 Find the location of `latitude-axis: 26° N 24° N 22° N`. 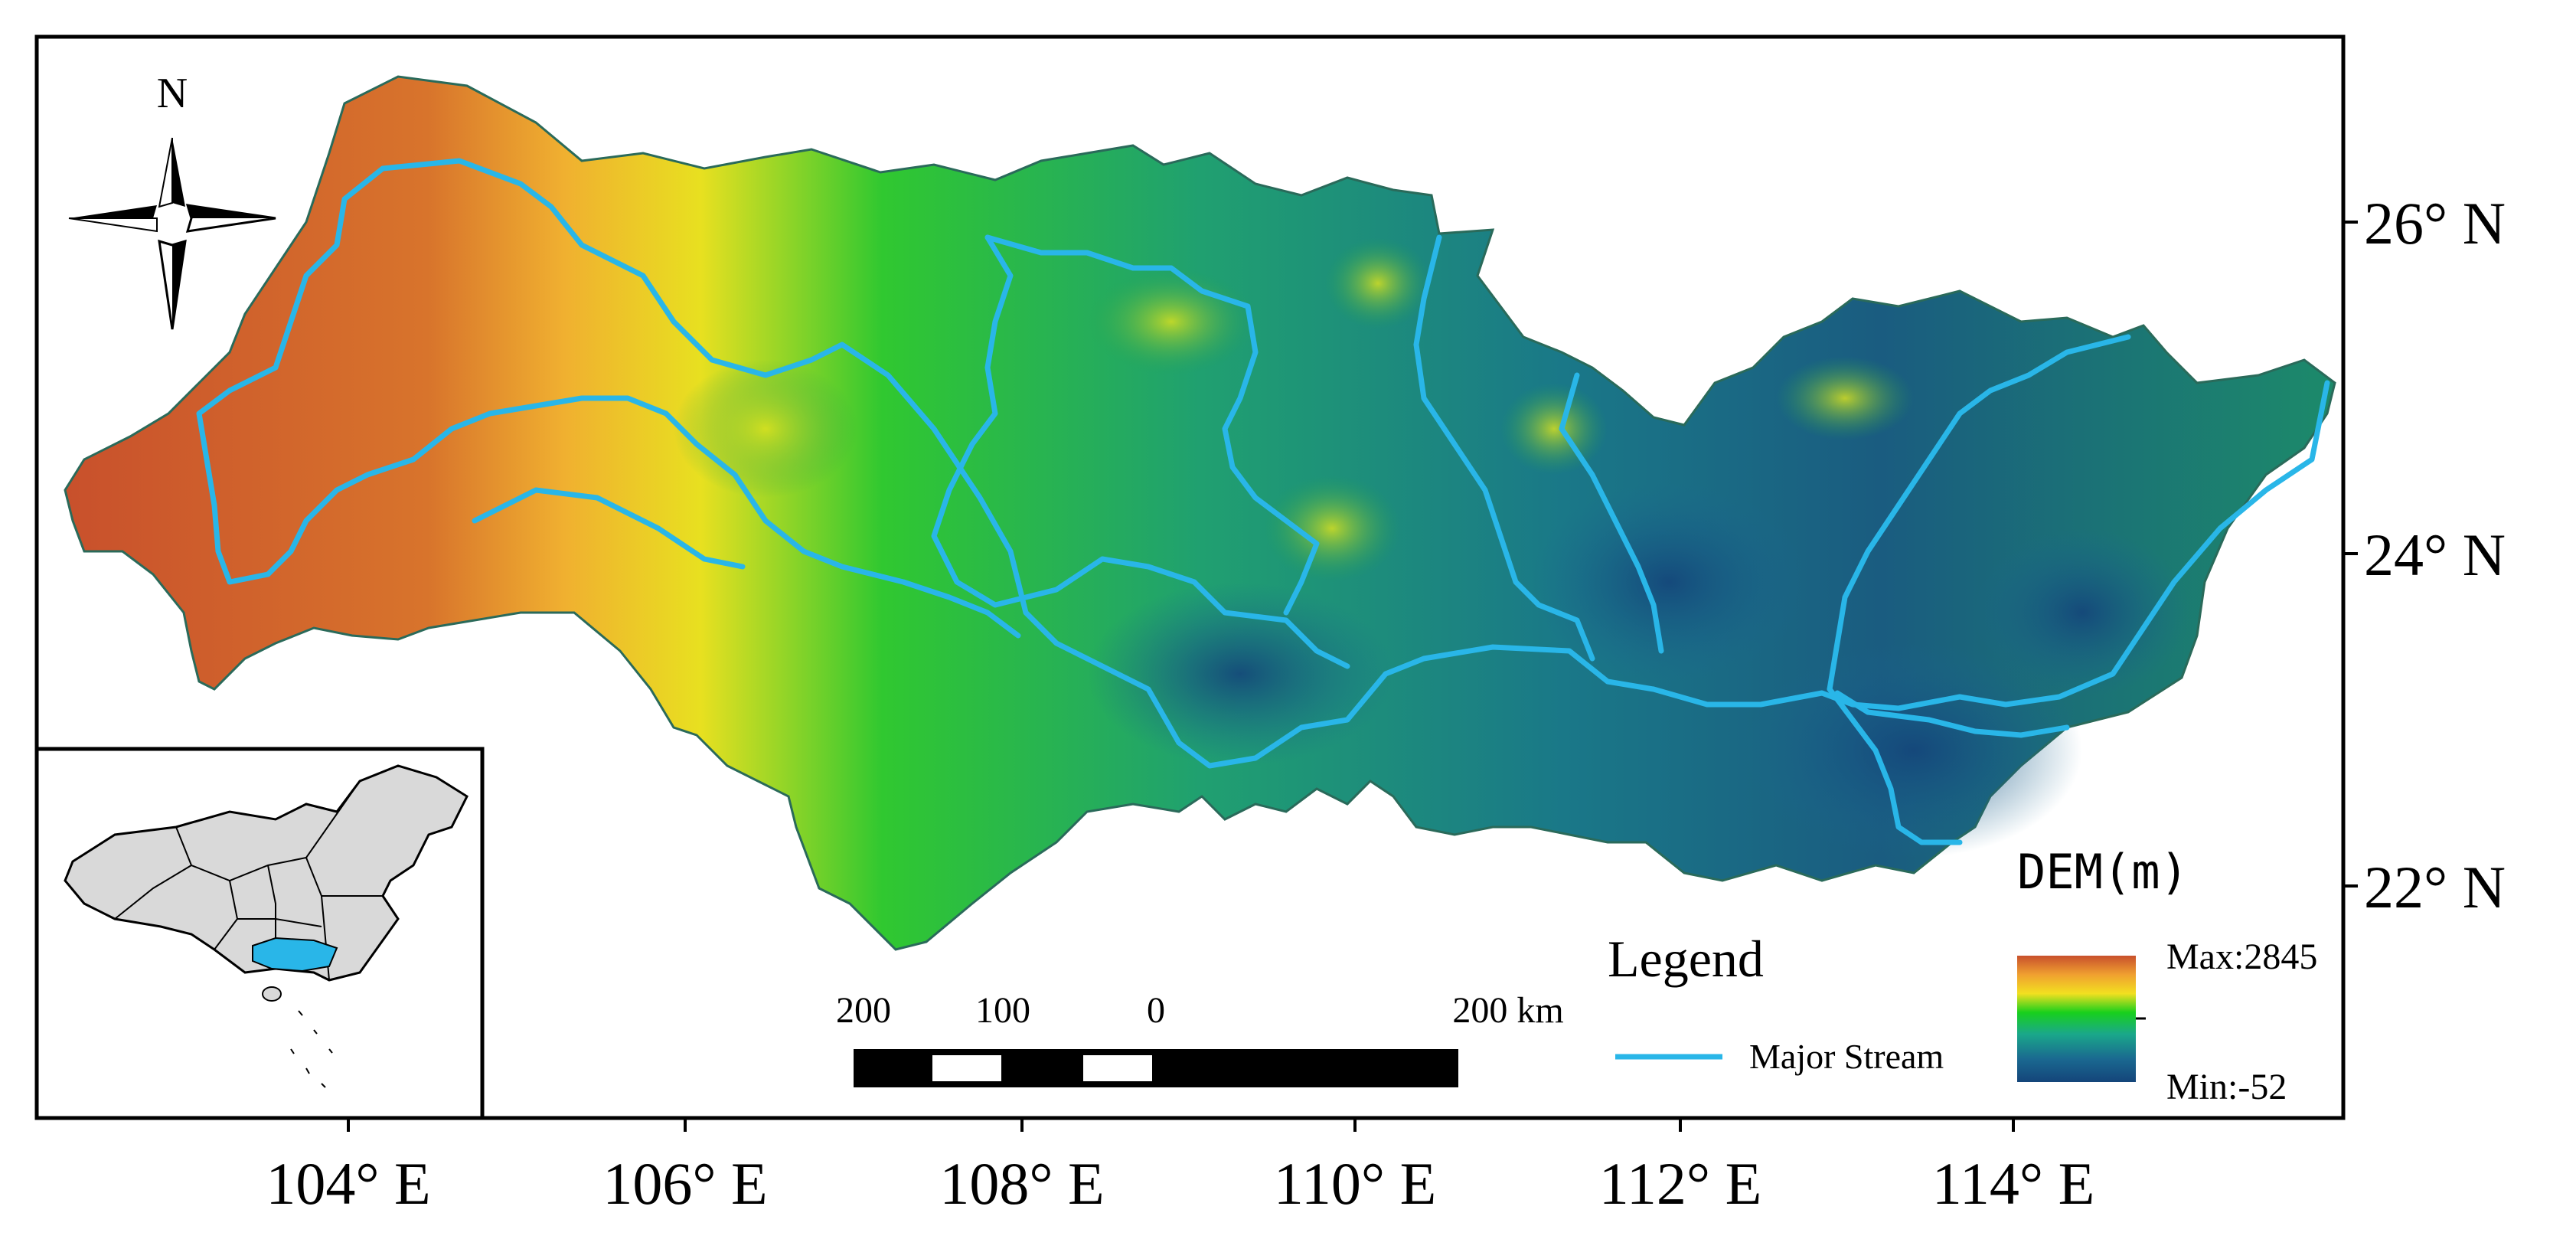

latitude-axis: 26° N 24° N 22° N is located at coordinates (2424, 555).